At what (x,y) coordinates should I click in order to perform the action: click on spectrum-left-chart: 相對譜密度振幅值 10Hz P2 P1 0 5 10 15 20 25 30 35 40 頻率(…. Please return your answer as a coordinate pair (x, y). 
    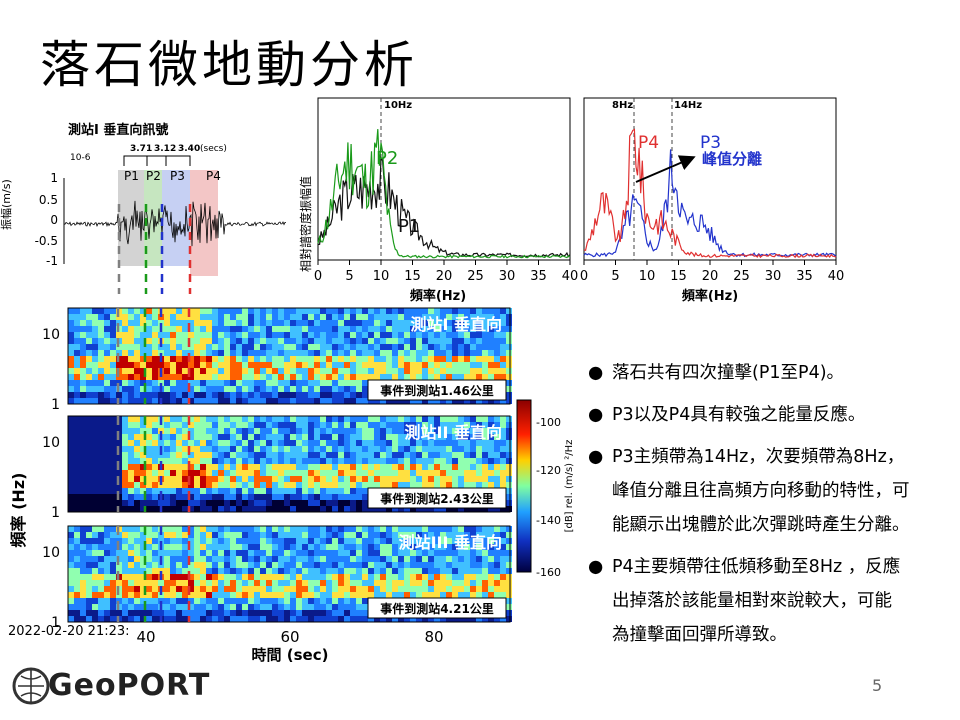
    Looking at the image, I should click on (438, 200).